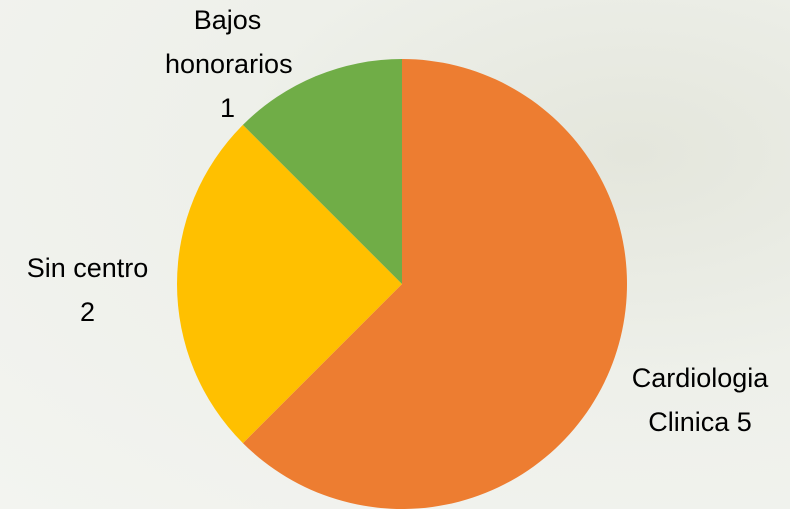 Image resolution: width=790 pixels, height=509 pixels. I want to click on value-label: 2, so click(87, 312).